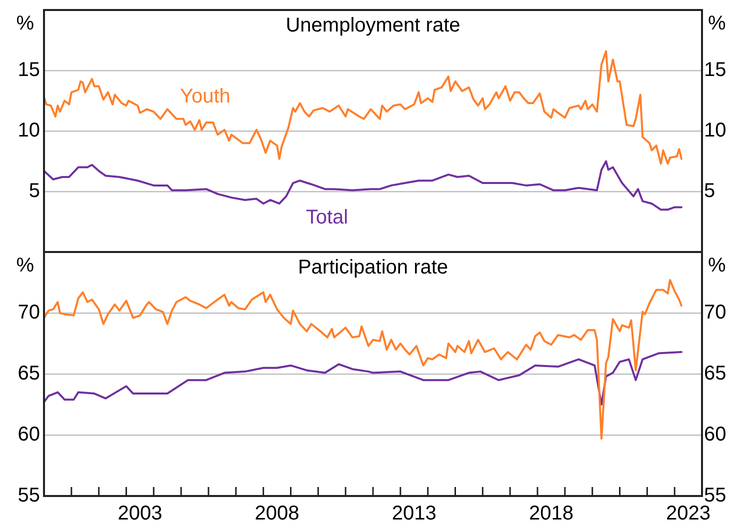  What do you see at coordinates (327, 217) in the screenshot?
I see `series-label: Total` at bounding box center [327, 217].